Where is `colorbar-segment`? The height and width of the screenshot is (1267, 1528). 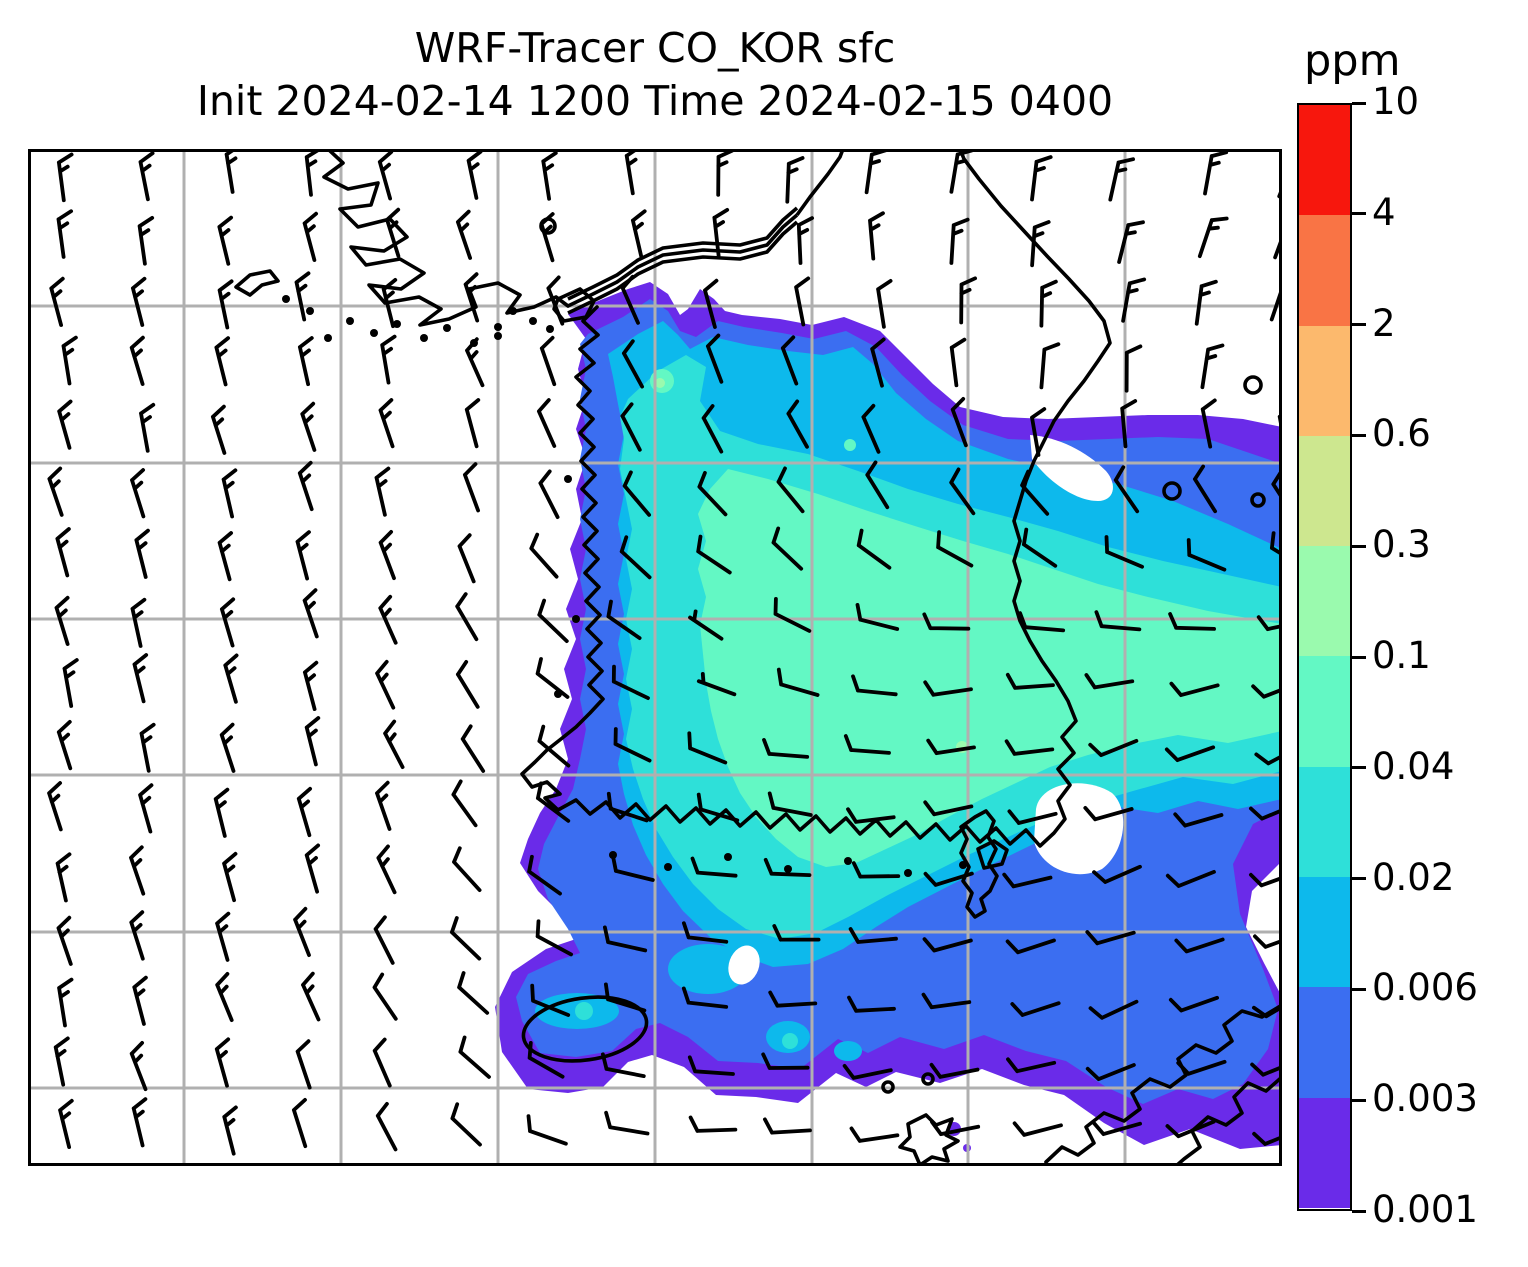
colorbar-segment is located at coordinates (1324, 932).